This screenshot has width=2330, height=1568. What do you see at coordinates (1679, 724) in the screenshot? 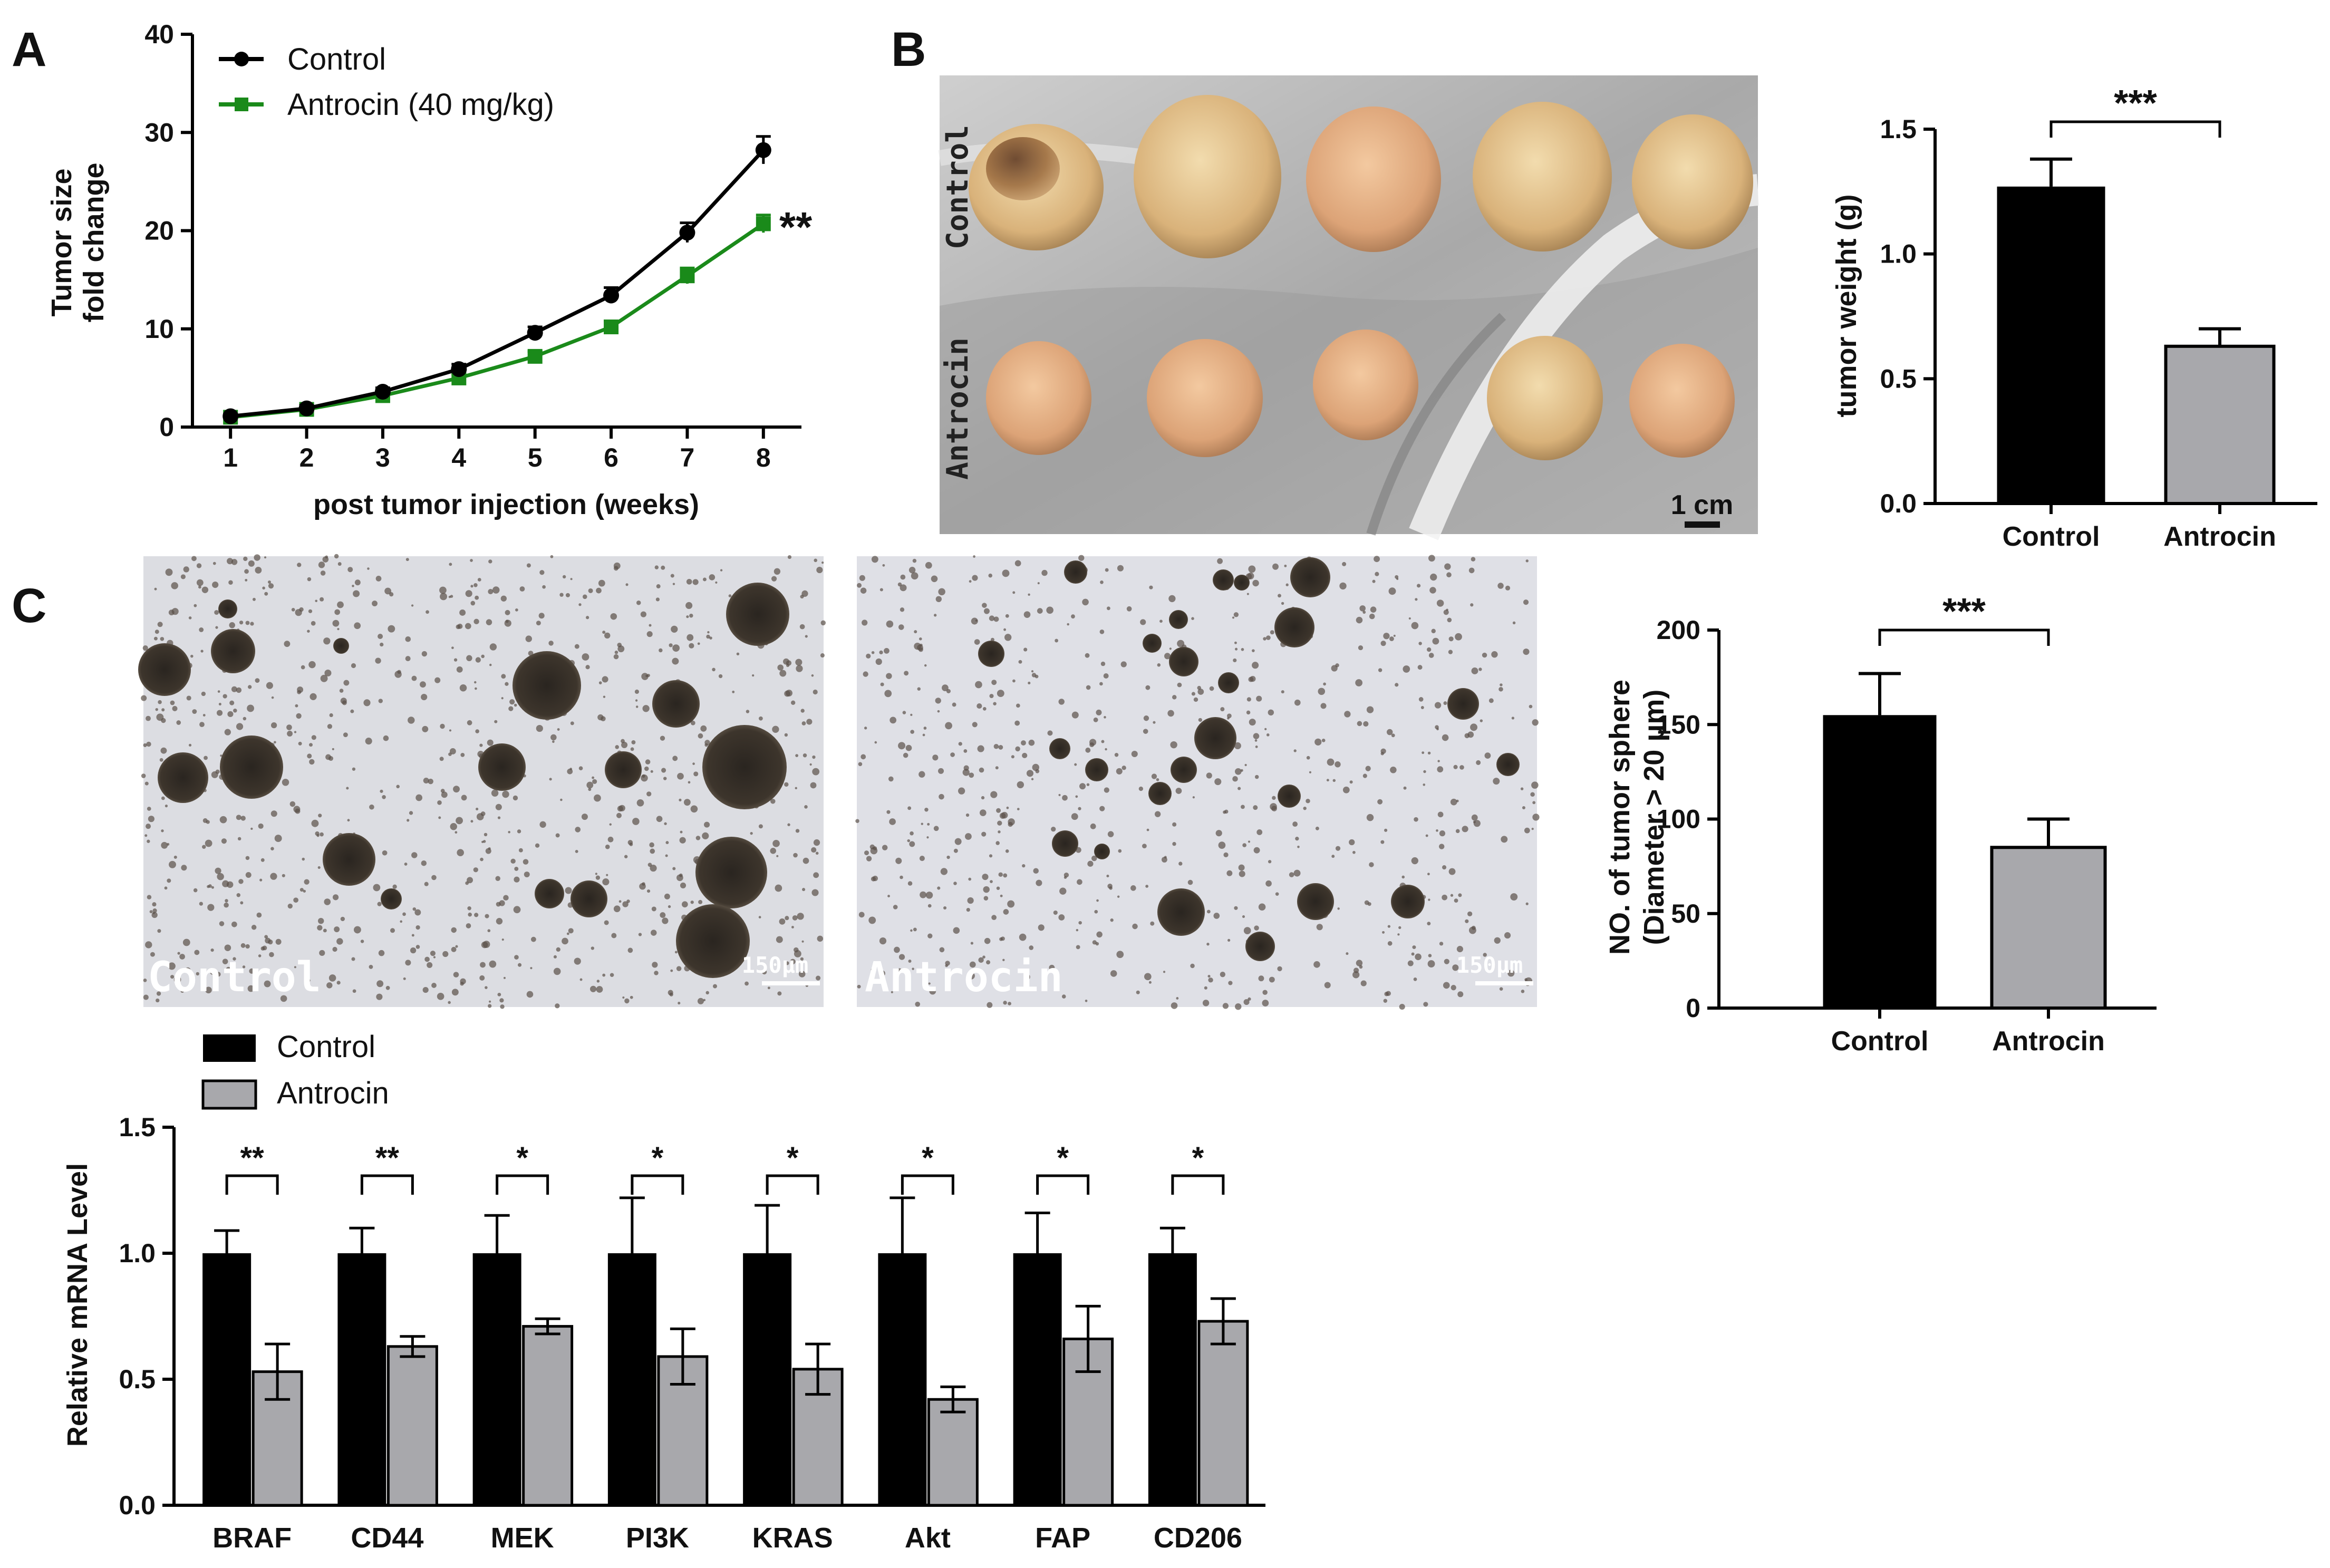
I see `chart-c-ytick-label: 150` at bounding box center [1679, 724].